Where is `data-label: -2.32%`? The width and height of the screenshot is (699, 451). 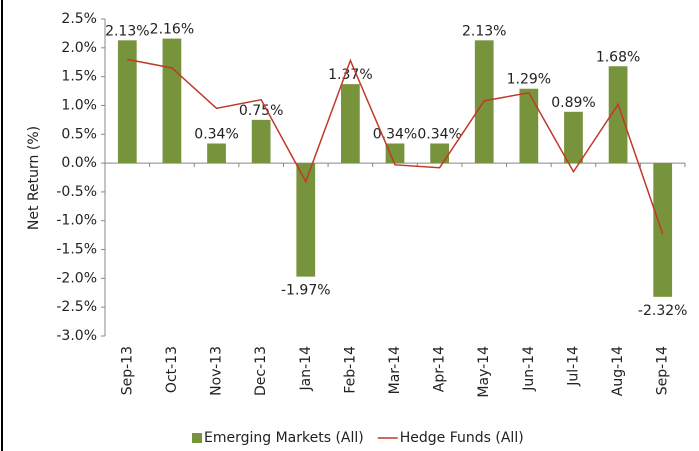 data-label: -2.32% is located at coordinates (663, 311).